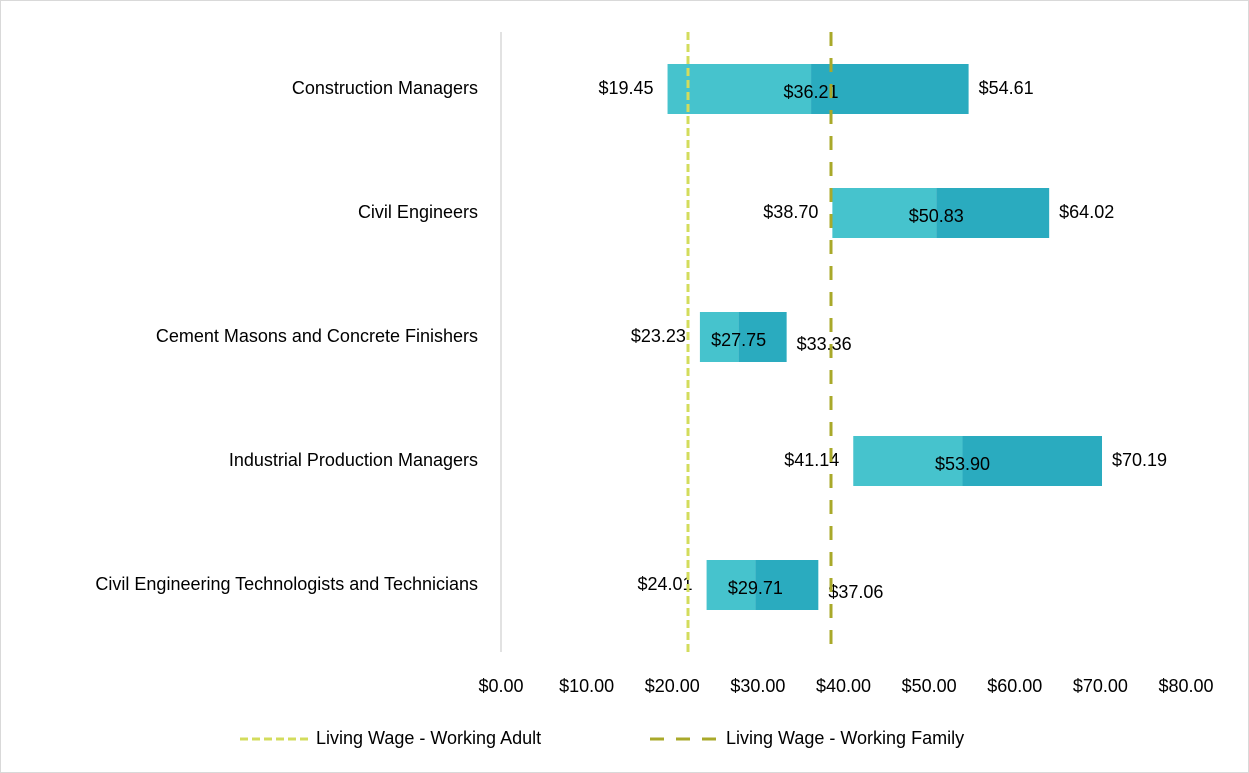 The image size is (1249, 773). What do you see at coordinates (1185, 686) in the screenshot?
I see `x-tick-label: $80.00` at bounding box center [1185, 686].